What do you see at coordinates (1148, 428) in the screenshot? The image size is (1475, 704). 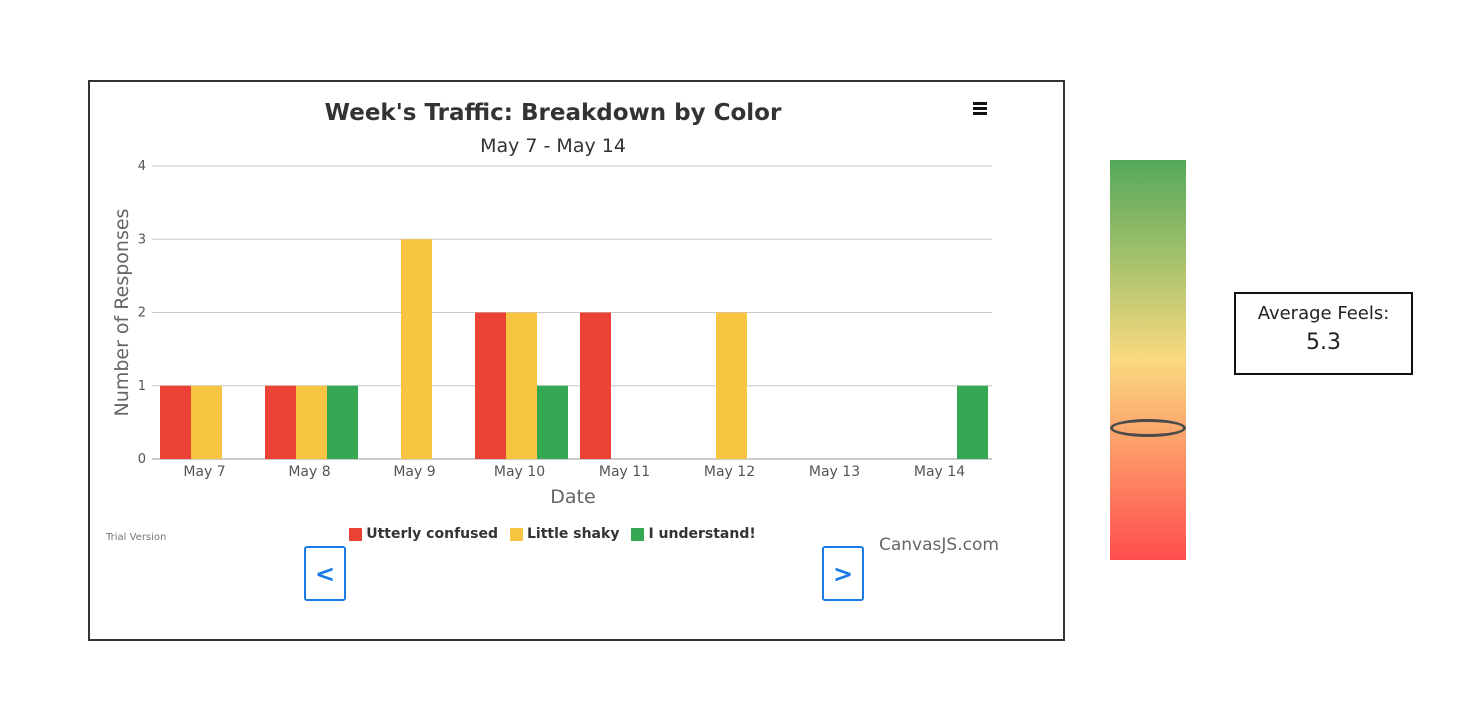 I see `gauge-marker` at bounding box center [1148, 428].